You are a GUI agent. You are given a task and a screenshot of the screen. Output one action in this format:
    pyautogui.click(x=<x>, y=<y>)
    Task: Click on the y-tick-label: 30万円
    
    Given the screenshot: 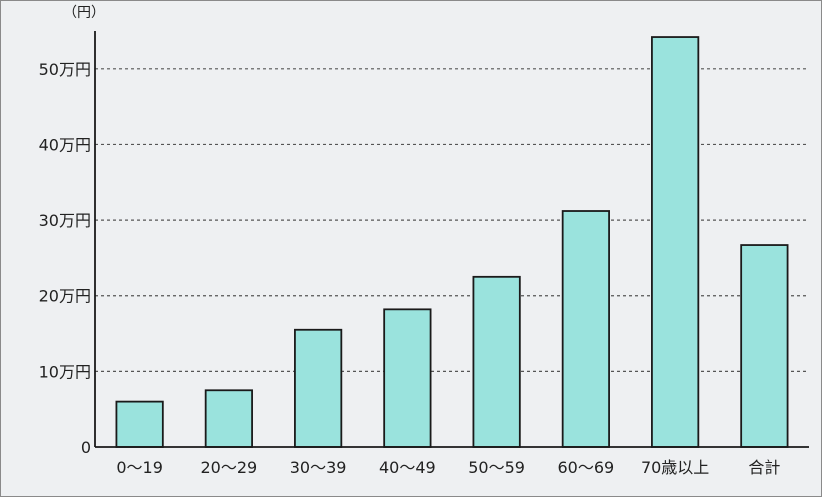 What is the action you would take?
    pyautogui.click(x=65, y=220)
    